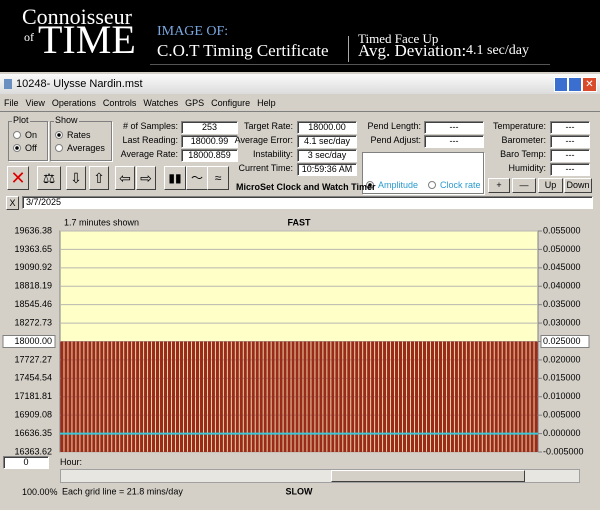 The width and height of the screenshot is (600, 510). What do you see at coordinates (209, 141) in the screenshot?
I see `field-value: 18000.99` at bounding box center [209, 141].